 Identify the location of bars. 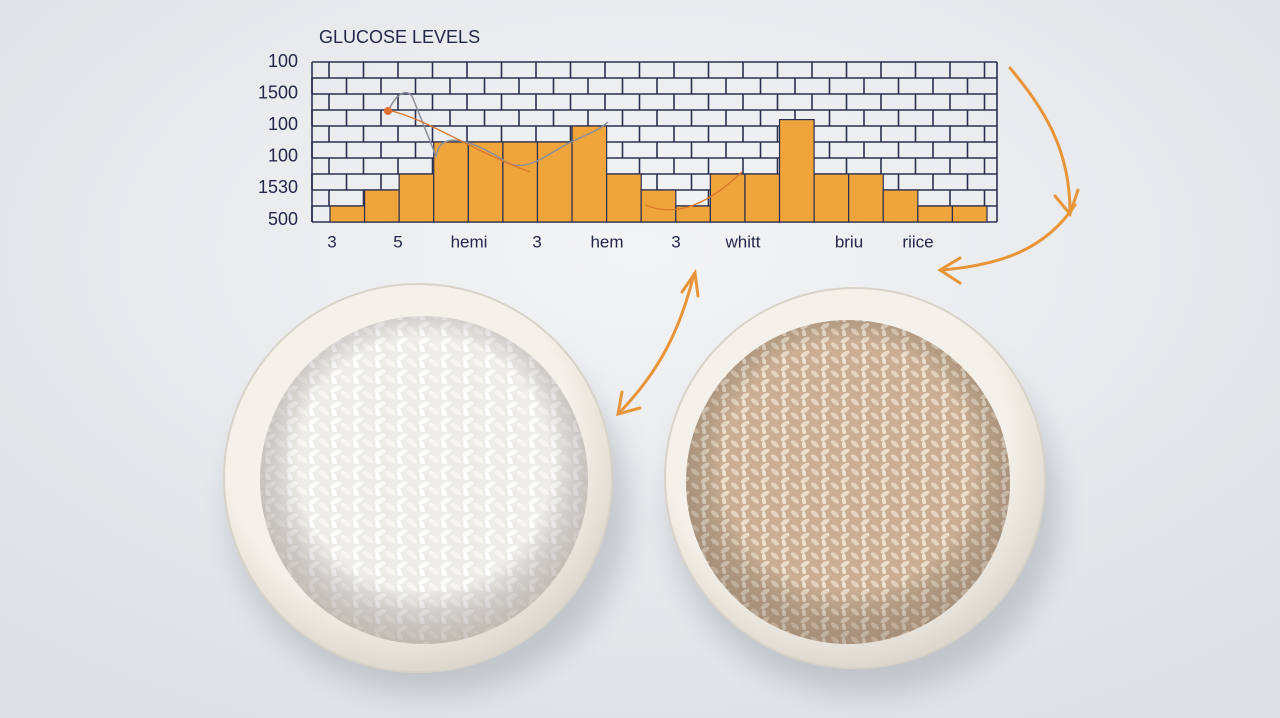
(658, 170).